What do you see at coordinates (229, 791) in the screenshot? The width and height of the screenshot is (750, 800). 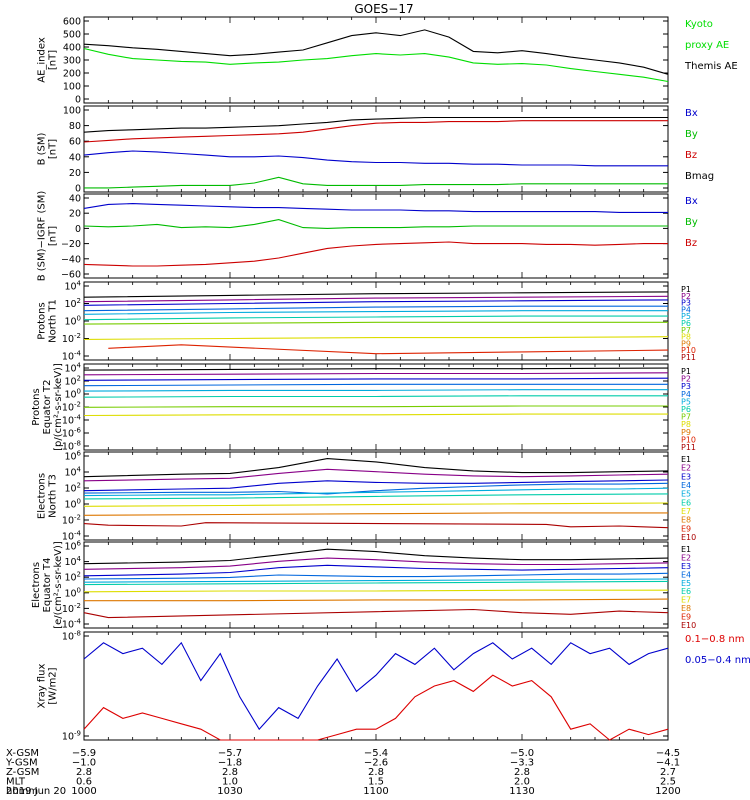 I see `ephemeris-value: 1030` at bounding box center [229, 791].